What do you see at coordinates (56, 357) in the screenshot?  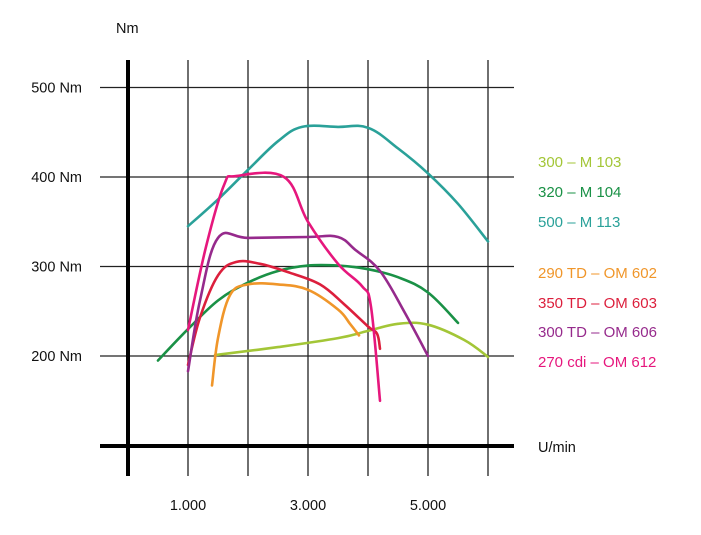 I see `y-tick-label: 200 Nm` at bounding box center [56, 357].